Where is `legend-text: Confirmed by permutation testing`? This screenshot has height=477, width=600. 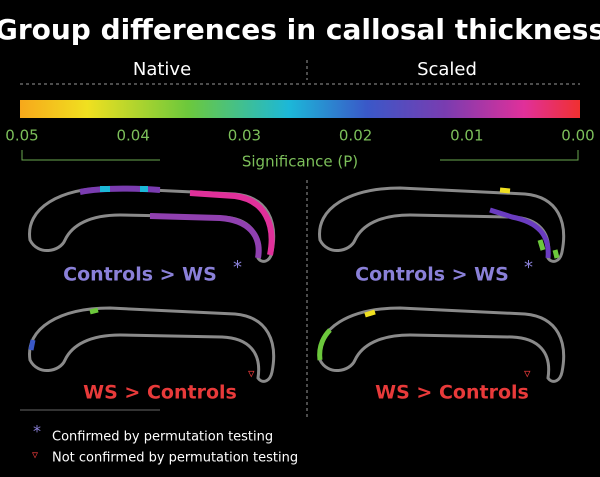
legend-text: Confirmed by permutation testing is located at coordinates (162, 437).